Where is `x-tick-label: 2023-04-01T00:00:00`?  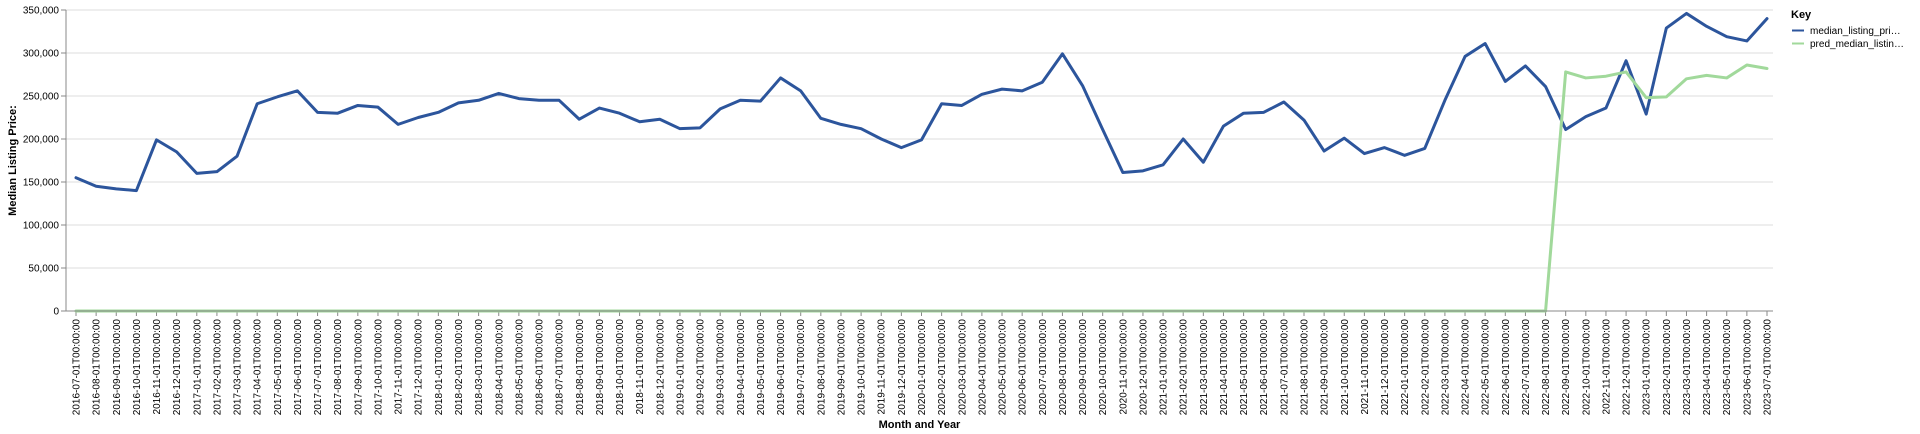
x-tick-label: 2023-04-01T00:00:00 is located at coordinates (1707, 367).